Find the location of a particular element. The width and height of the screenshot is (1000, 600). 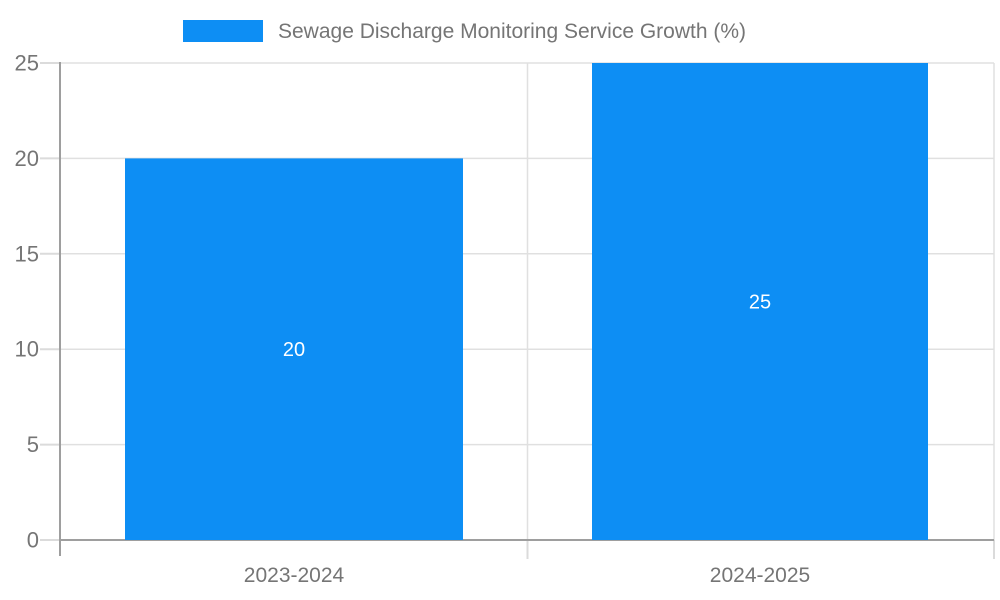

y-tick-label-10: 10 is located at coordinates (27, 349).